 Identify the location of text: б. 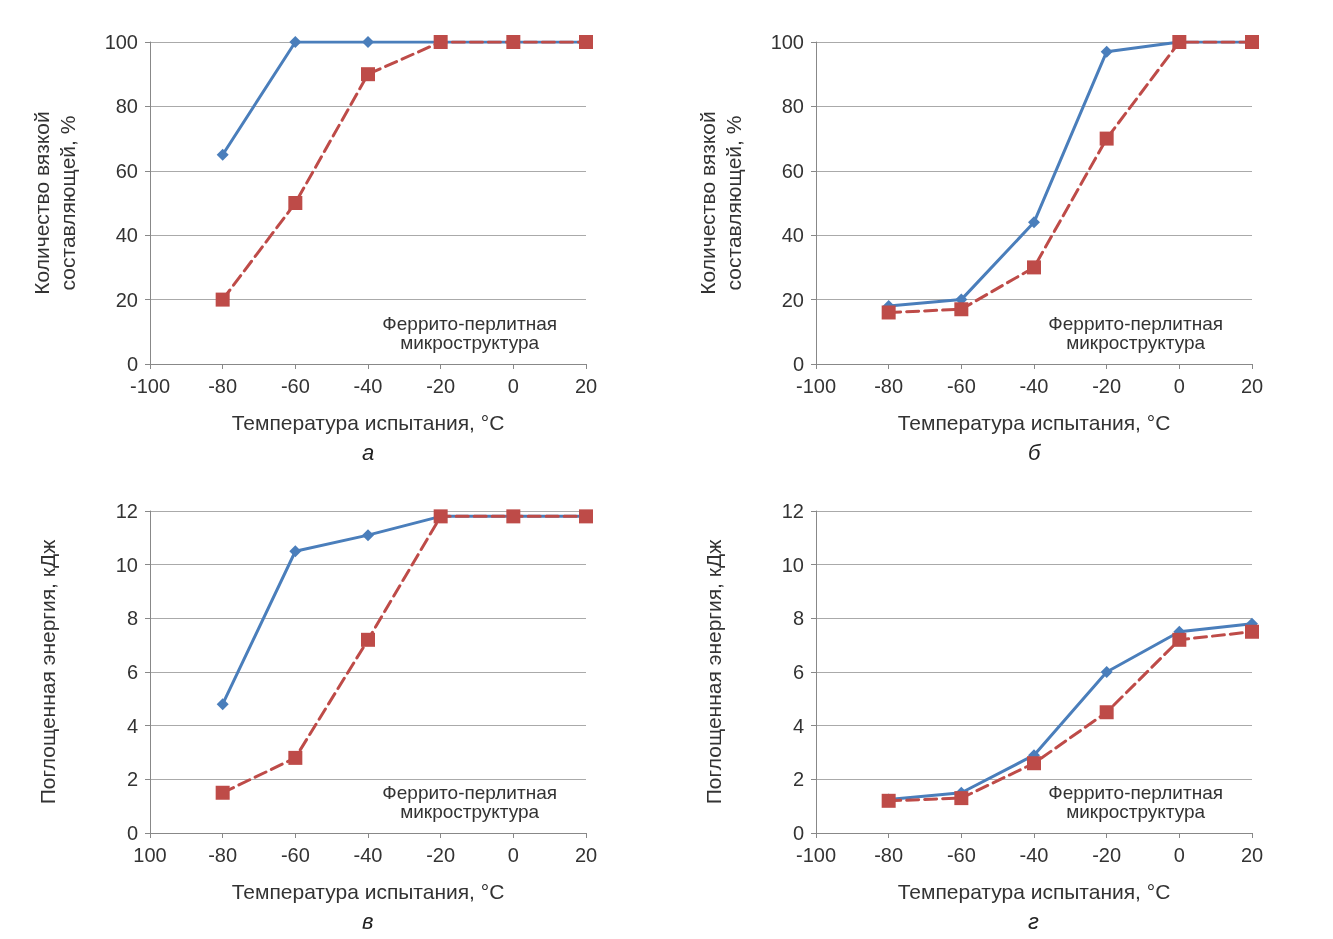
(1035, 452).